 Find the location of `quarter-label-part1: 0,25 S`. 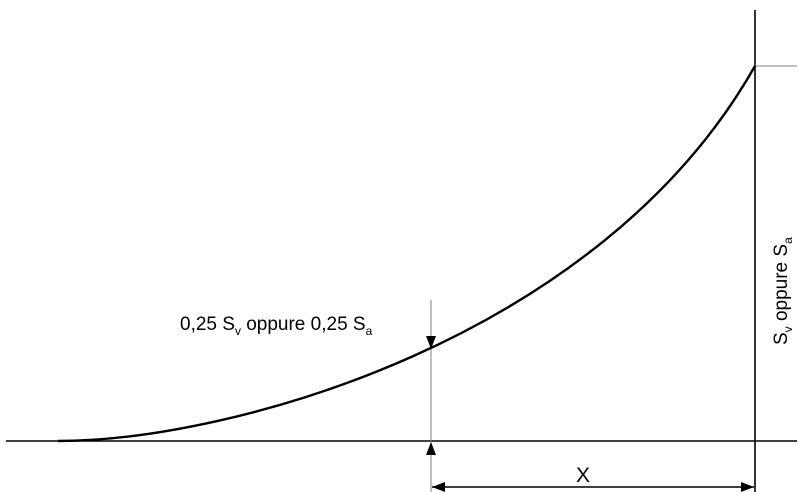

quarter-label-part1: 0,25 S is located at coordinates (207, 324).